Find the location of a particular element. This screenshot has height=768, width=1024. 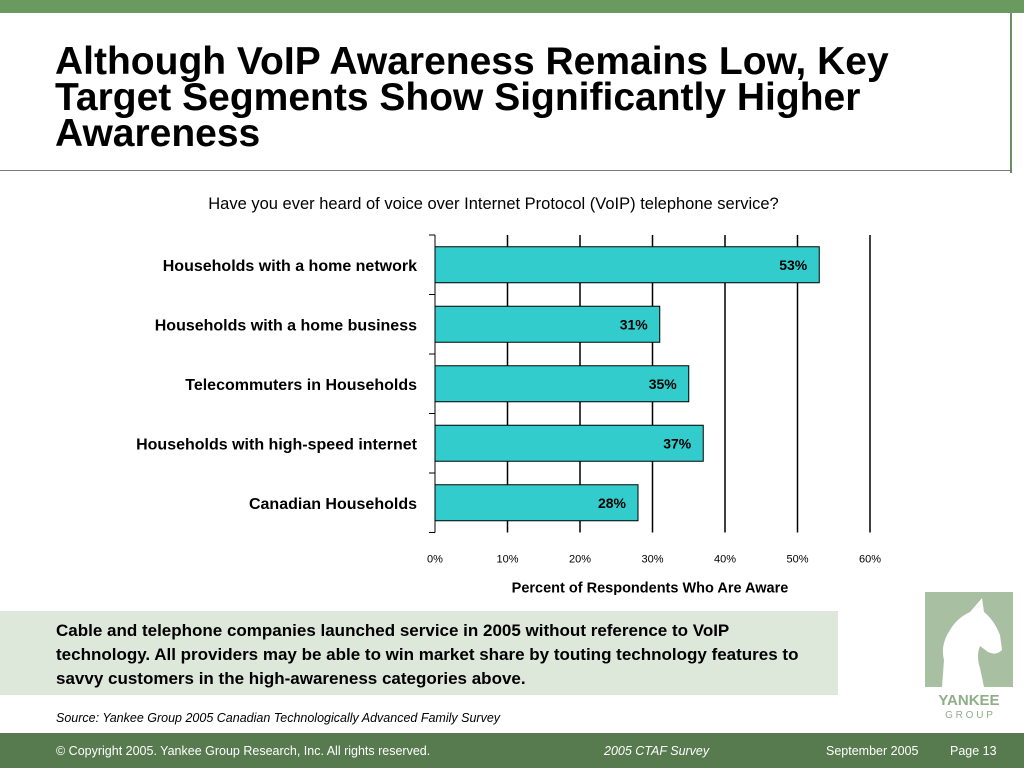

data-label: 35% is located at coordinates (663, 384).